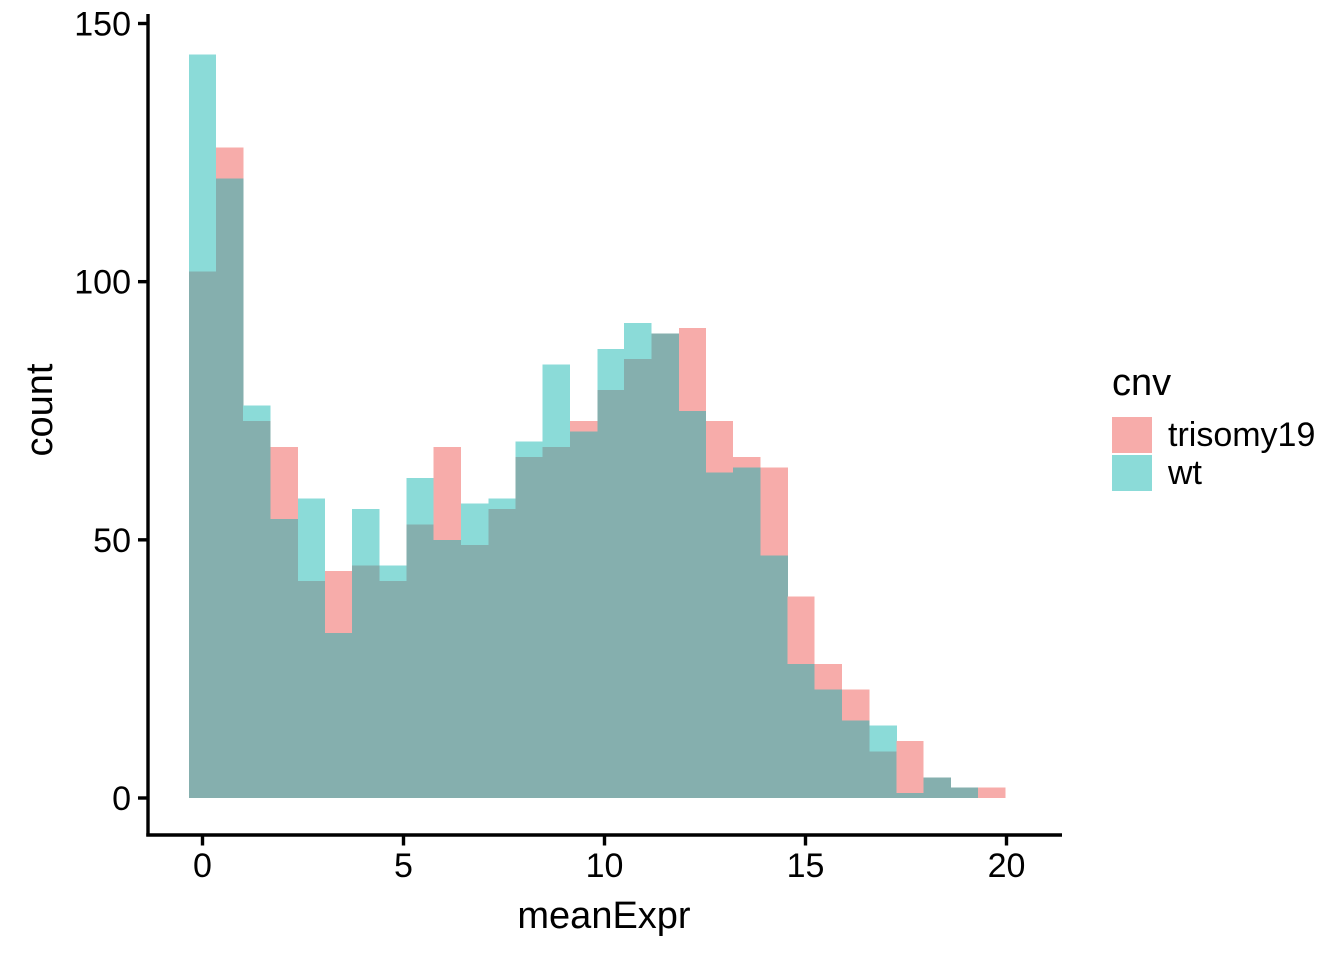  Describe the element at coordinates (1157, 473) in the screenshot. I see `legend-item-wt: wt` at that location.